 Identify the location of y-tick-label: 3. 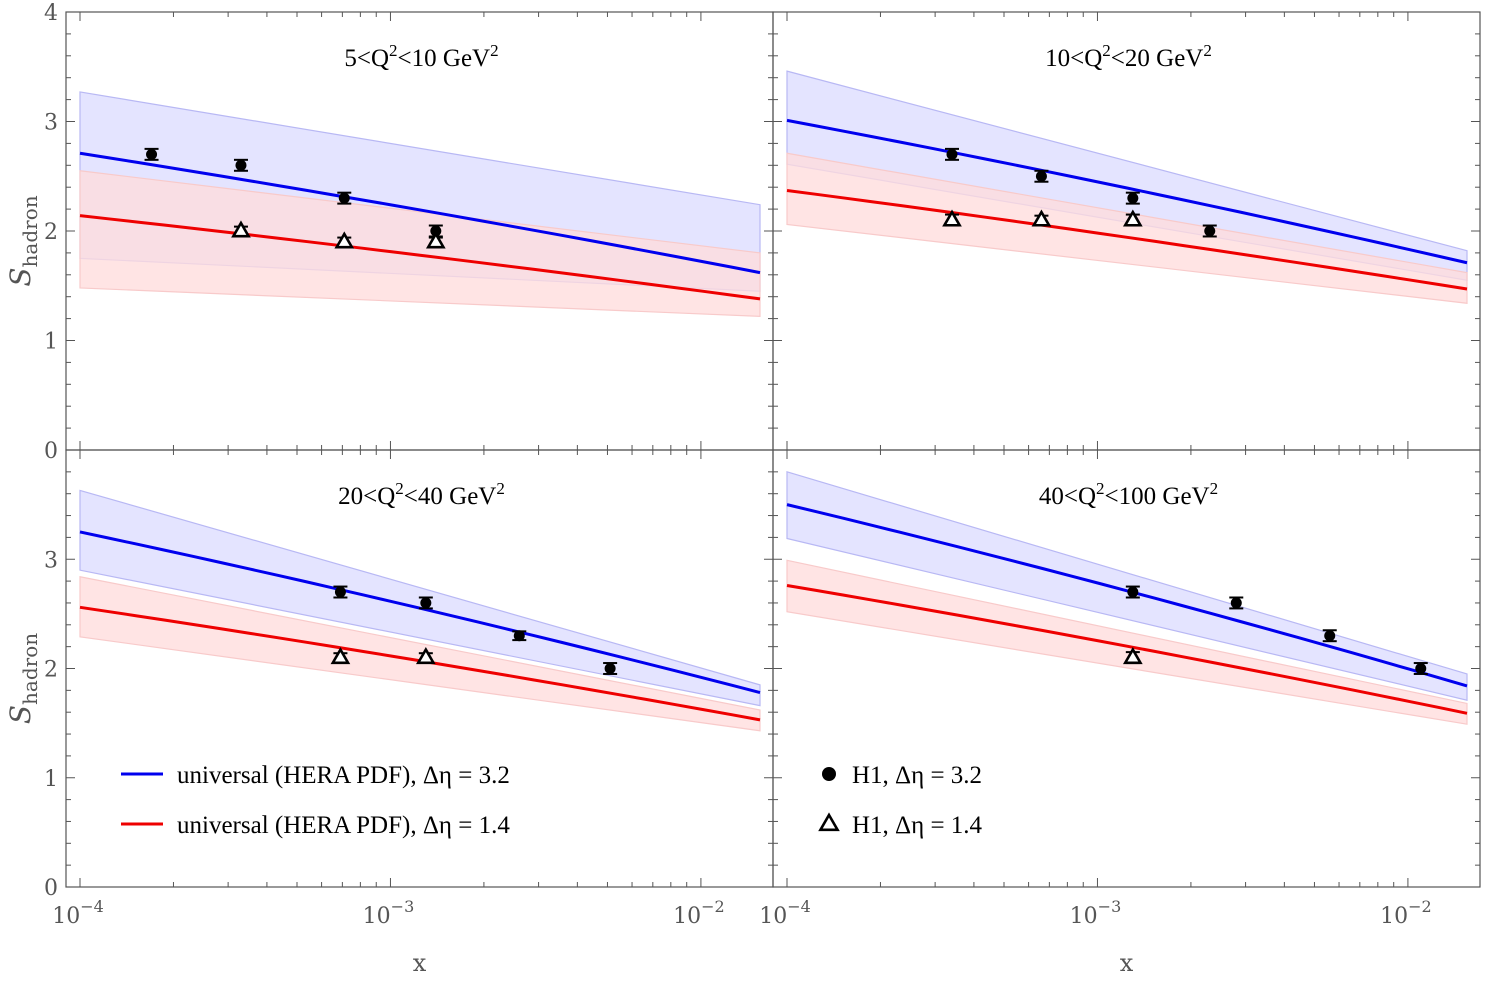
(51, 560).